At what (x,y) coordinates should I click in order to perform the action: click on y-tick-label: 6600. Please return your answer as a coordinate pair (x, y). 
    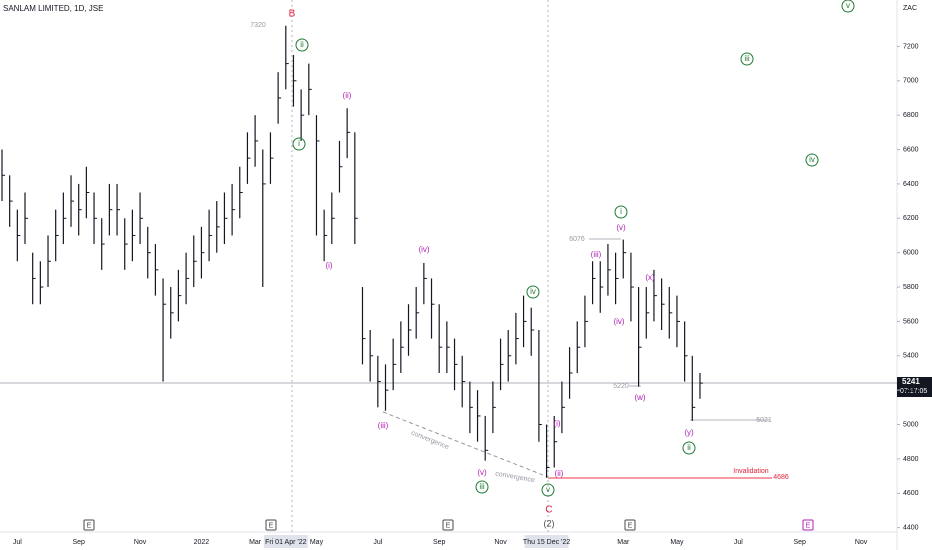
    Looking at the image, I should click on (911, 149).